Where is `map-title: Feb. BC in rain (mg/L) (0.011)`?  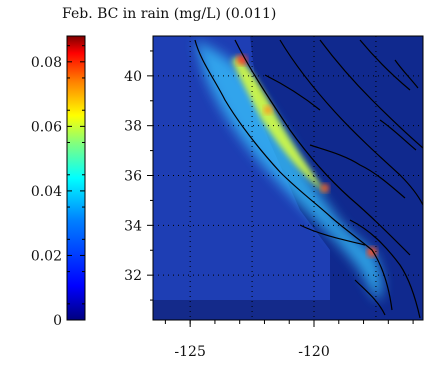 map-title: Feb. BC in rain (mg/L) (0.011) is located at coordinates (169, 14).